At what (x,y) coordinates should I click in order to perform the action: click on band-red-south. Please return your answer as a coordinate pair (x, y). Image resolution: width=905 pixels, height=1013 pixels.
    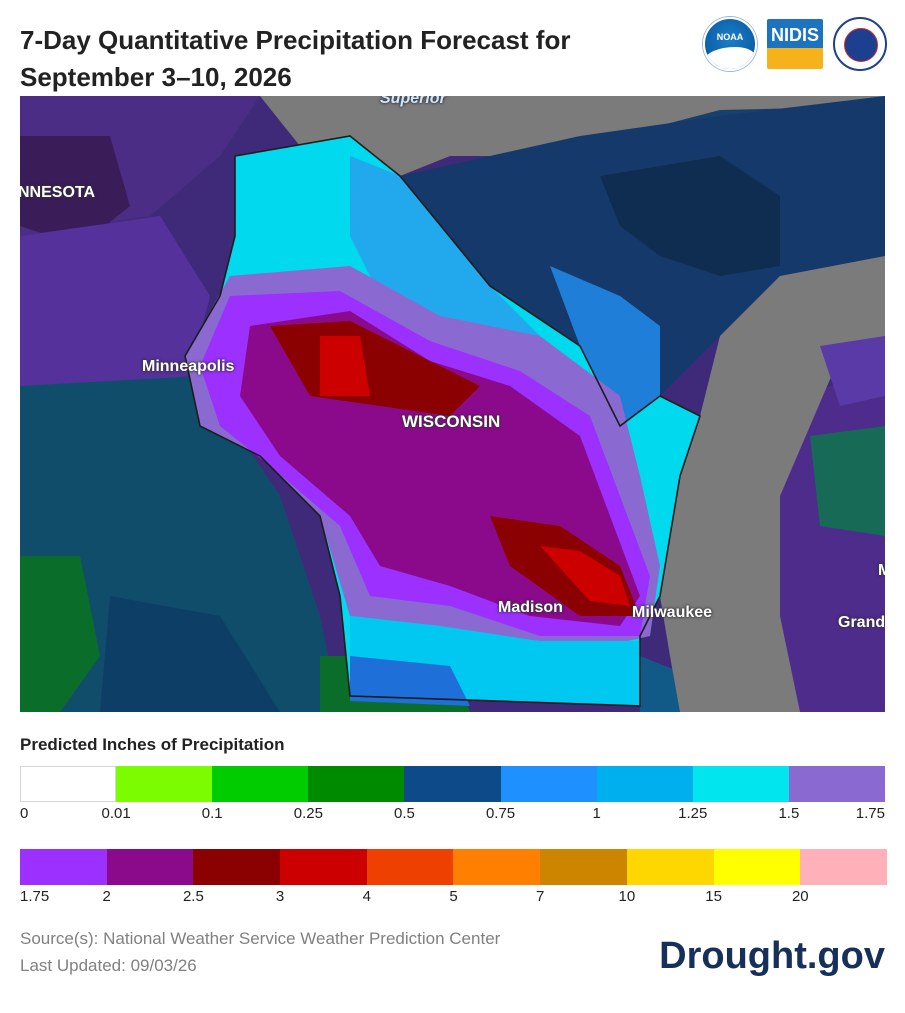
    Looking at the image, I should click on (585, 576).